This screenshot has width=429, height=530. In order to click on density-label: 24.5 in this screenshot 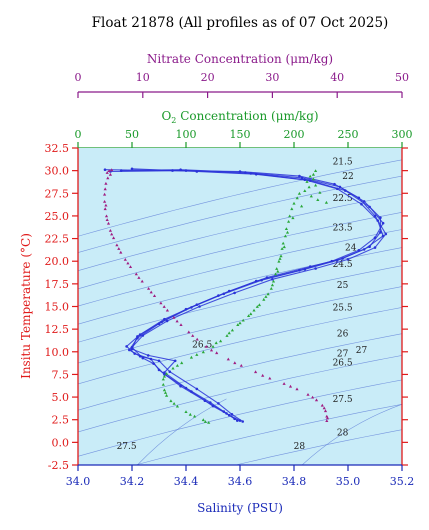, I will do `click(343, 265)`.